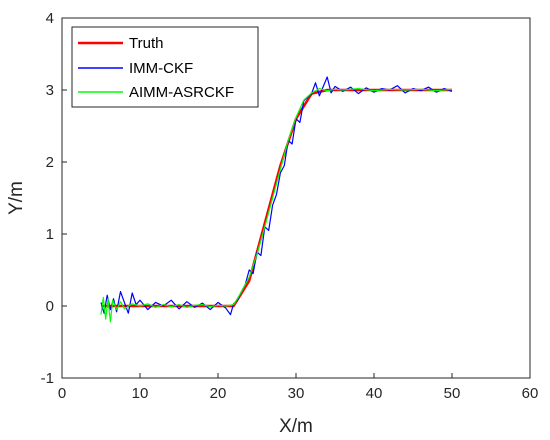 This screenshot has width=550, height=440. I want to click on legend-box, so click(165, 67).